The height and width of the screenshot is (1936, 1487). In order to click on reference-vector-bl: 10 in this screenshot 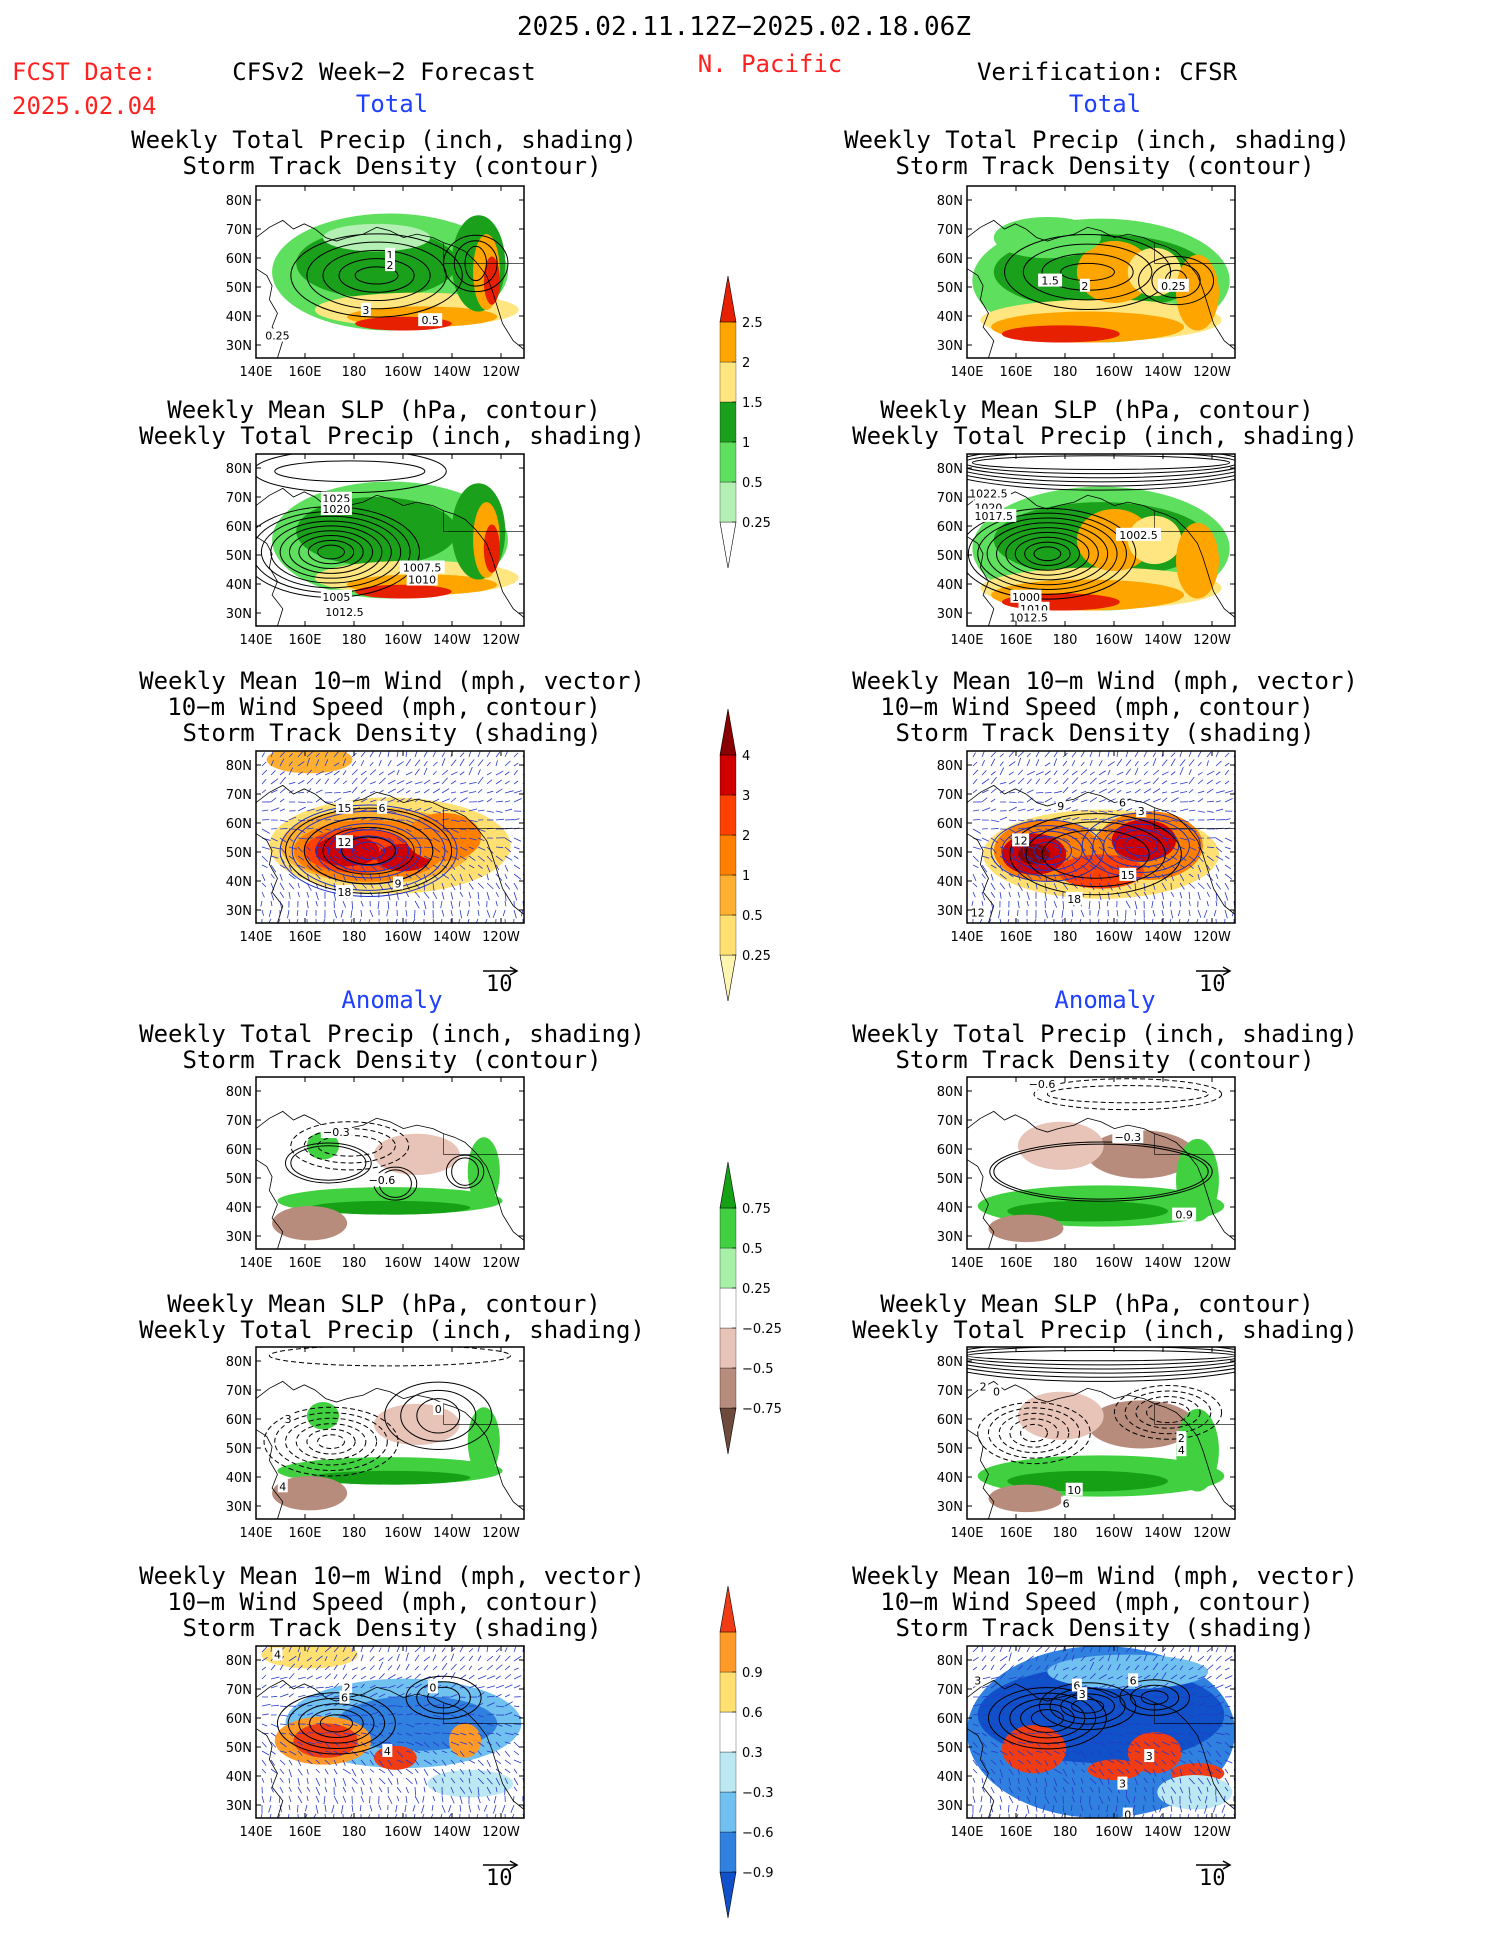, I will do `click(502, 1865)`.